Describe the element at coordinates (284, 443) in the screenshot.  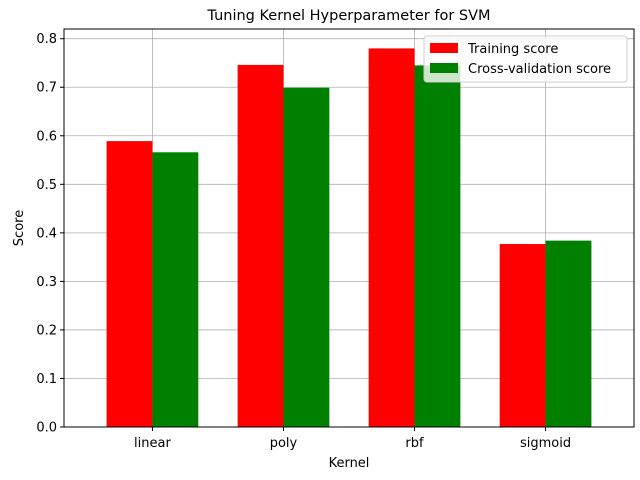
I see `x-tick-label: poly` at that location.